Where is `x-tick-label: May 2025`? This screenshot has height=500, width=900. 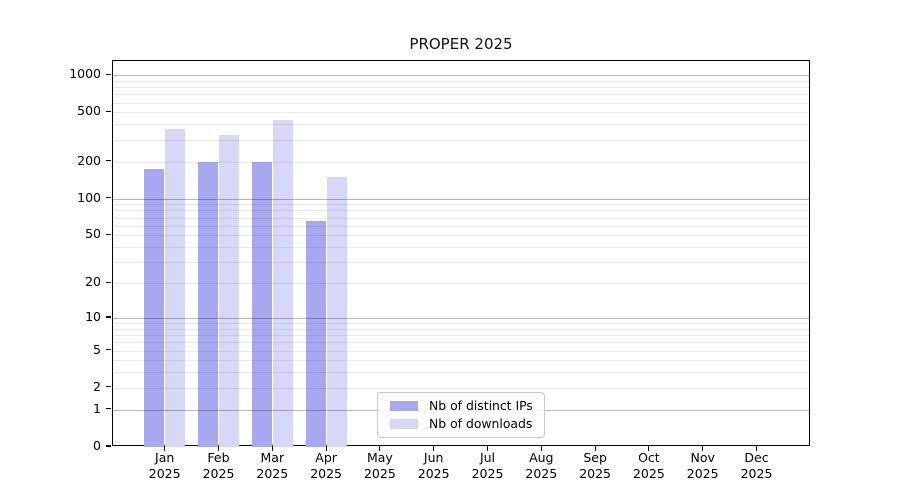 x-tick-label: May 2025 is located at coordinates (380, 465).